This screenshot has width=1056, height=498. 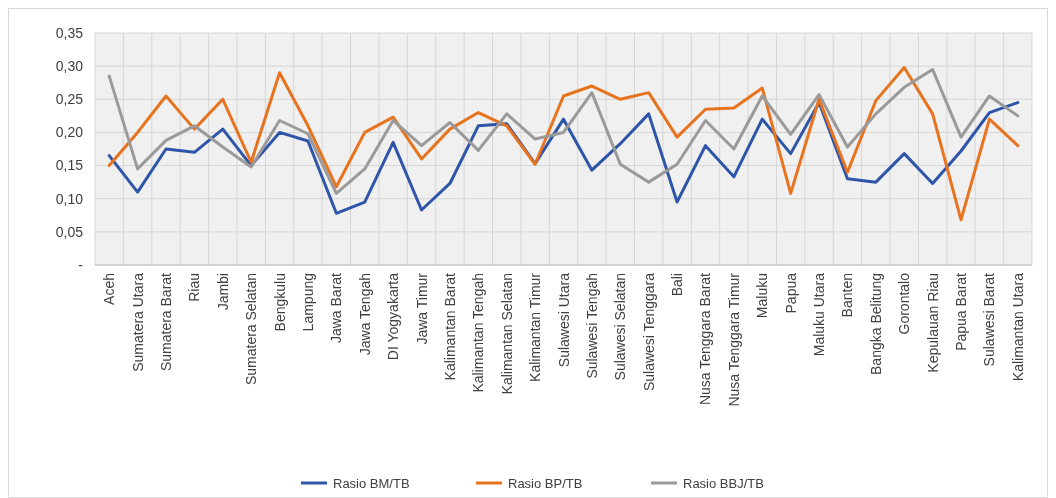 I want to click on x-tick-label: Jawa Tengah, so click(x=364, y=314).